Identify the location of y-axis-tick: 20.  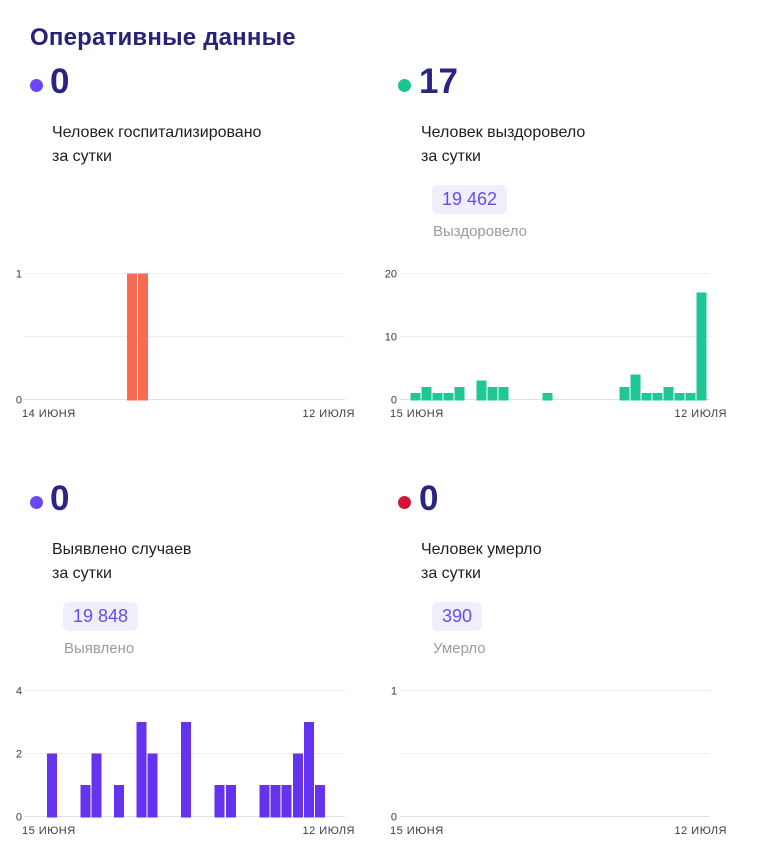
(391, 275).